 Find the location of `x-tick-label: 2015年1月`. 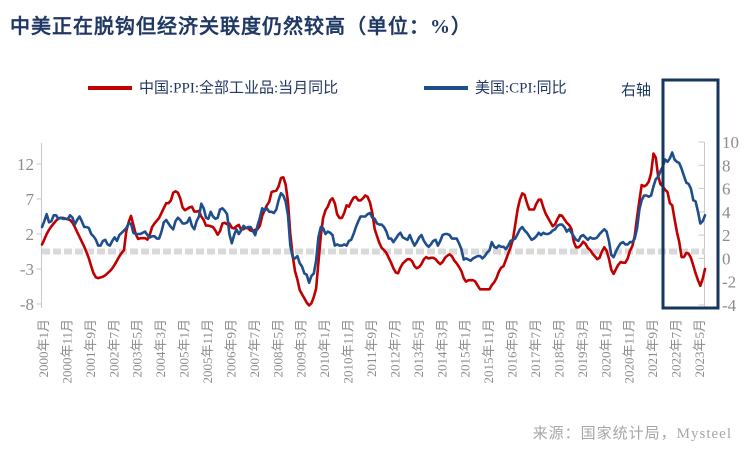

x-tick-label: 2015年1月 is located at coordinates (465, 348).